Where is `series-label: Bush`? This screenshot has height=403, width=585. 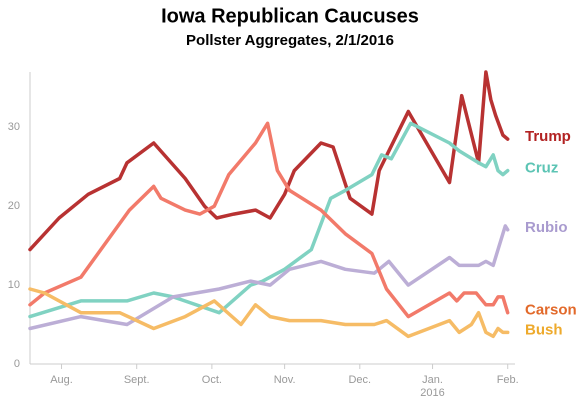
series-label: Bush is located at coordinates (544, 329).